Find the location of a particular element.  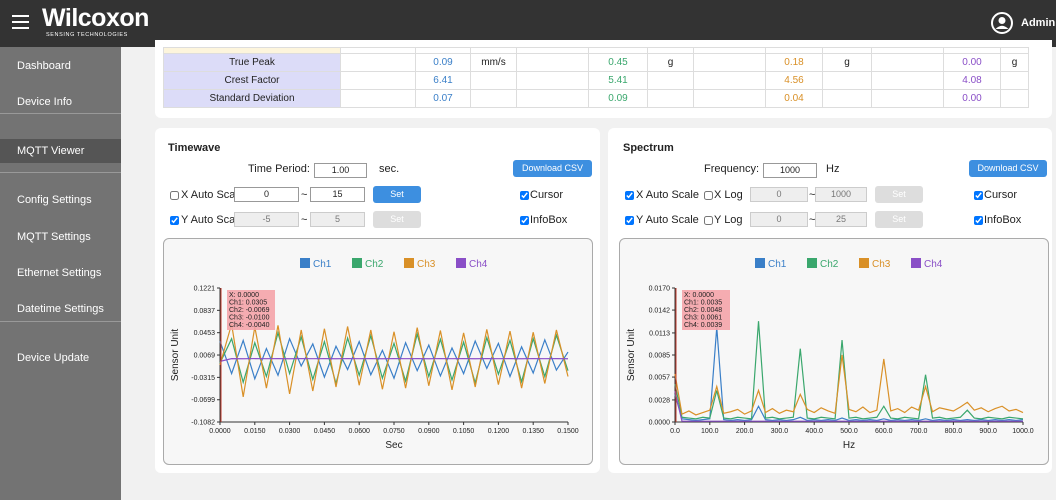

nav-item: MQTT Settings is located at coordinates (54, 237).